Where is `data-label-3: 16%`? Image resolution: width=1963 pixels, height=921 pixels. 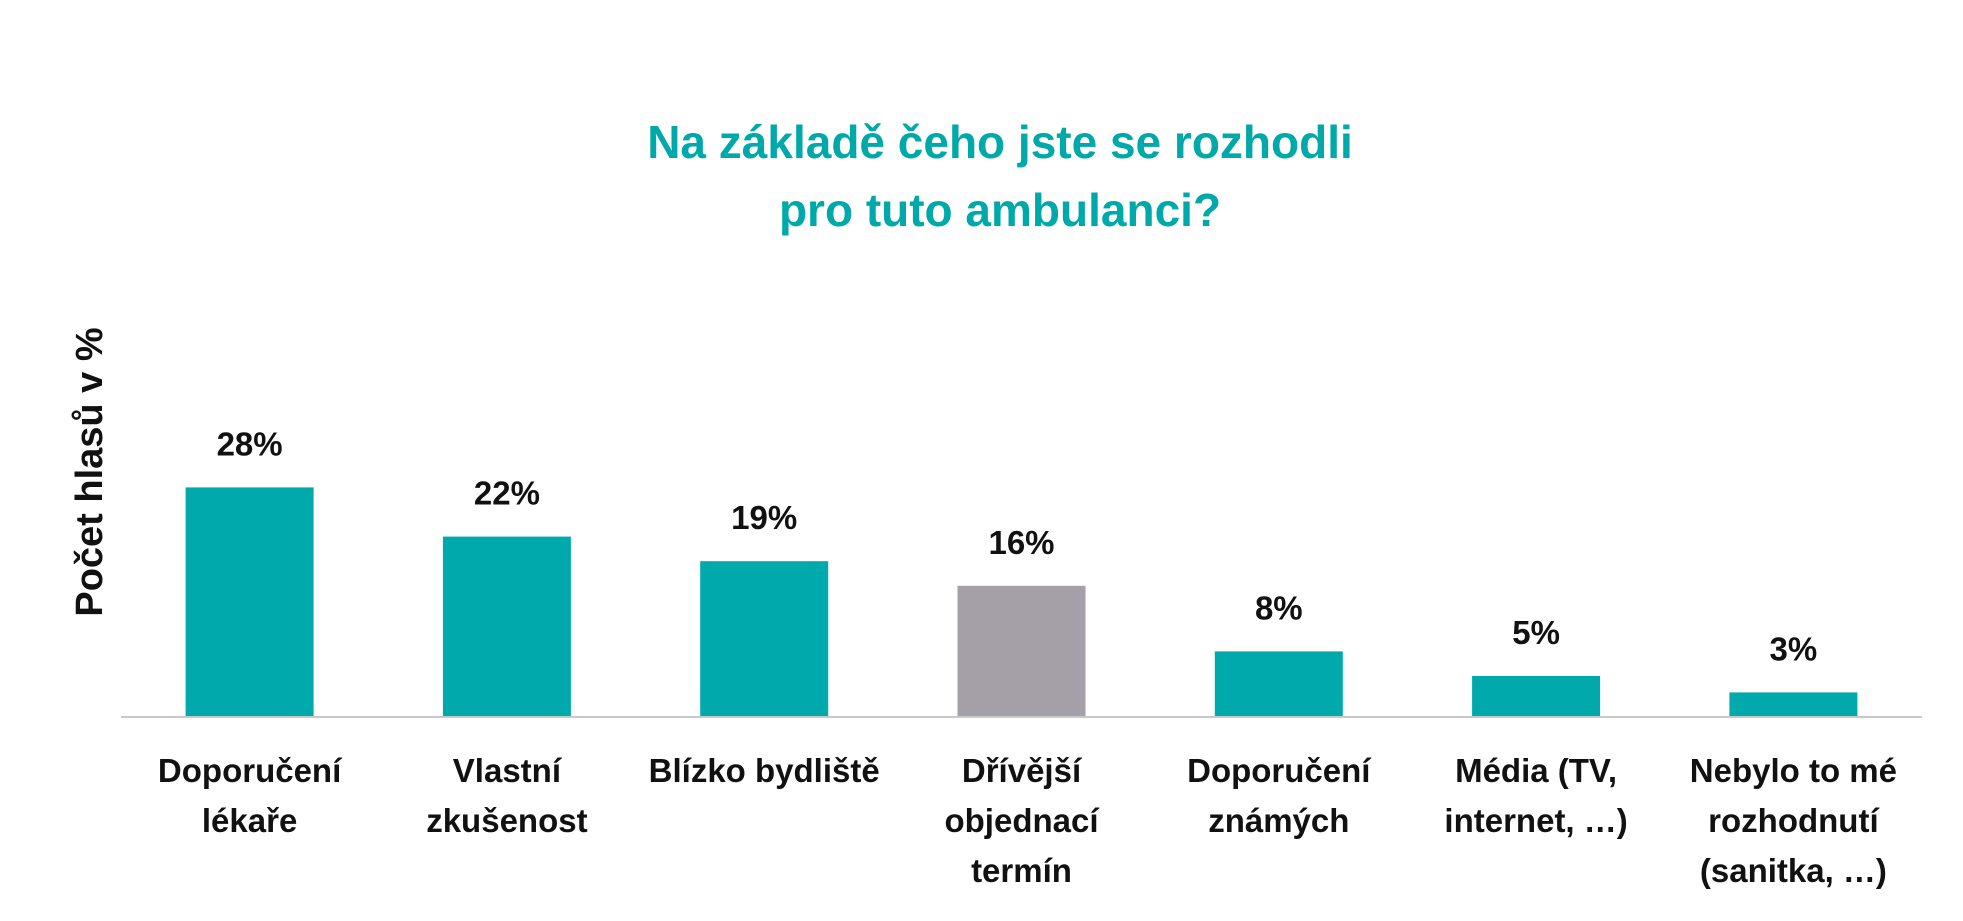 data-label-3: 16% is located at coordinates (1021, 542).